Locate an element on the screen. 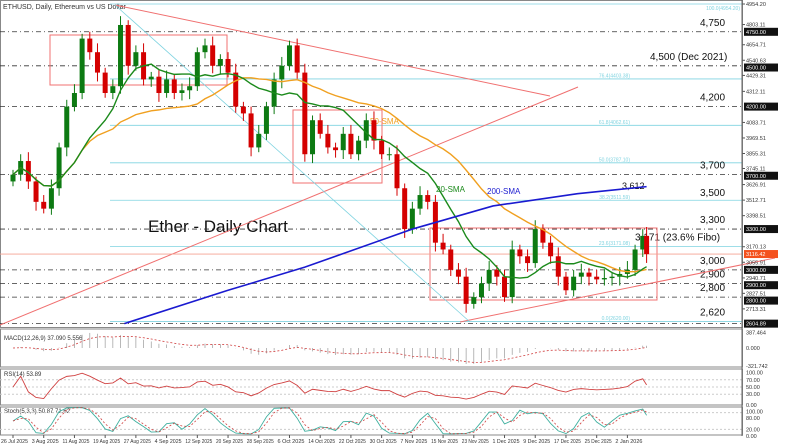  y-tick-label: 4083.71 is located at coordinates (756, 123).